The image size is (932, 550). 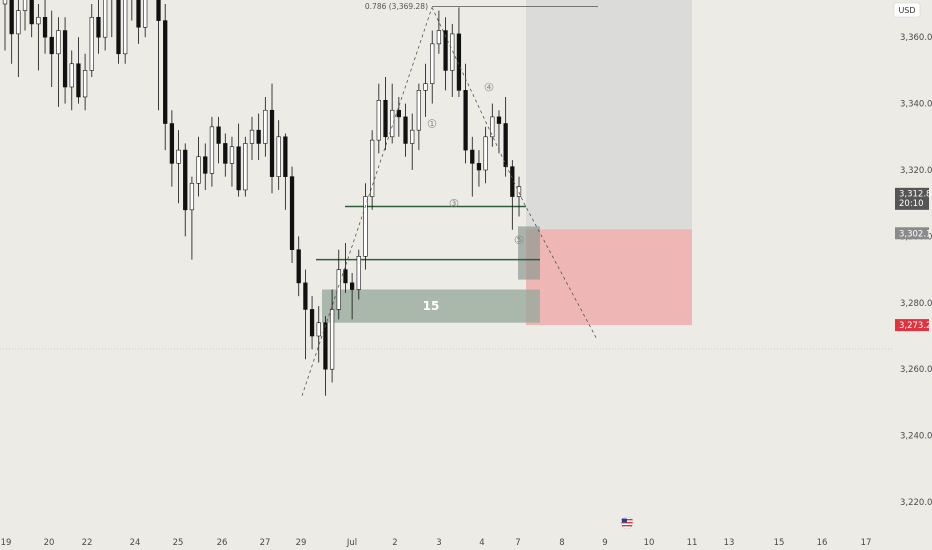 What do you see at coordinates (396, 6) in the screenshot?
I see `fib-label-5: 0.786 (3,369.28)` at bounding box center [396, 6].